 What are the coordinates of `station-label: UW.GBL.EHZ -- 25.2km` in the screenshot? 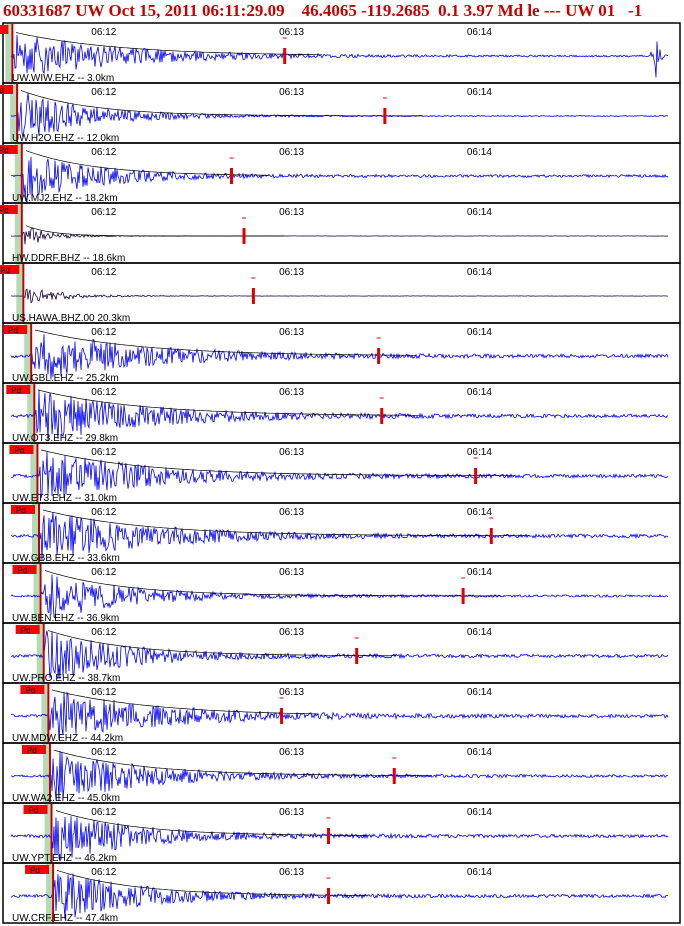 It's located at (65, 378).